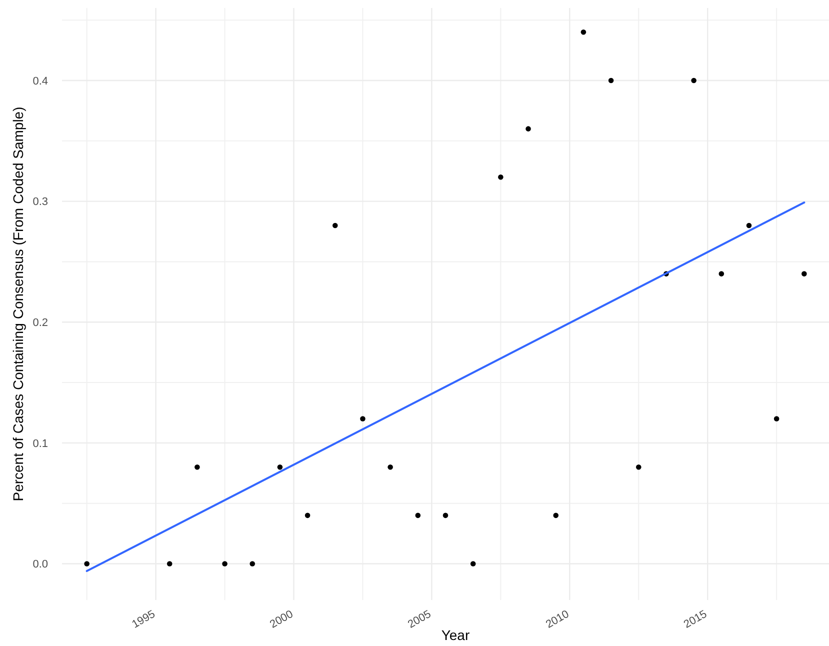 This screenshot has height=646, width=829. What do you see at coordinates (144, 619) in the screenshot?
I see `x-tick-label: 1995` at bounding box center [144, 619].